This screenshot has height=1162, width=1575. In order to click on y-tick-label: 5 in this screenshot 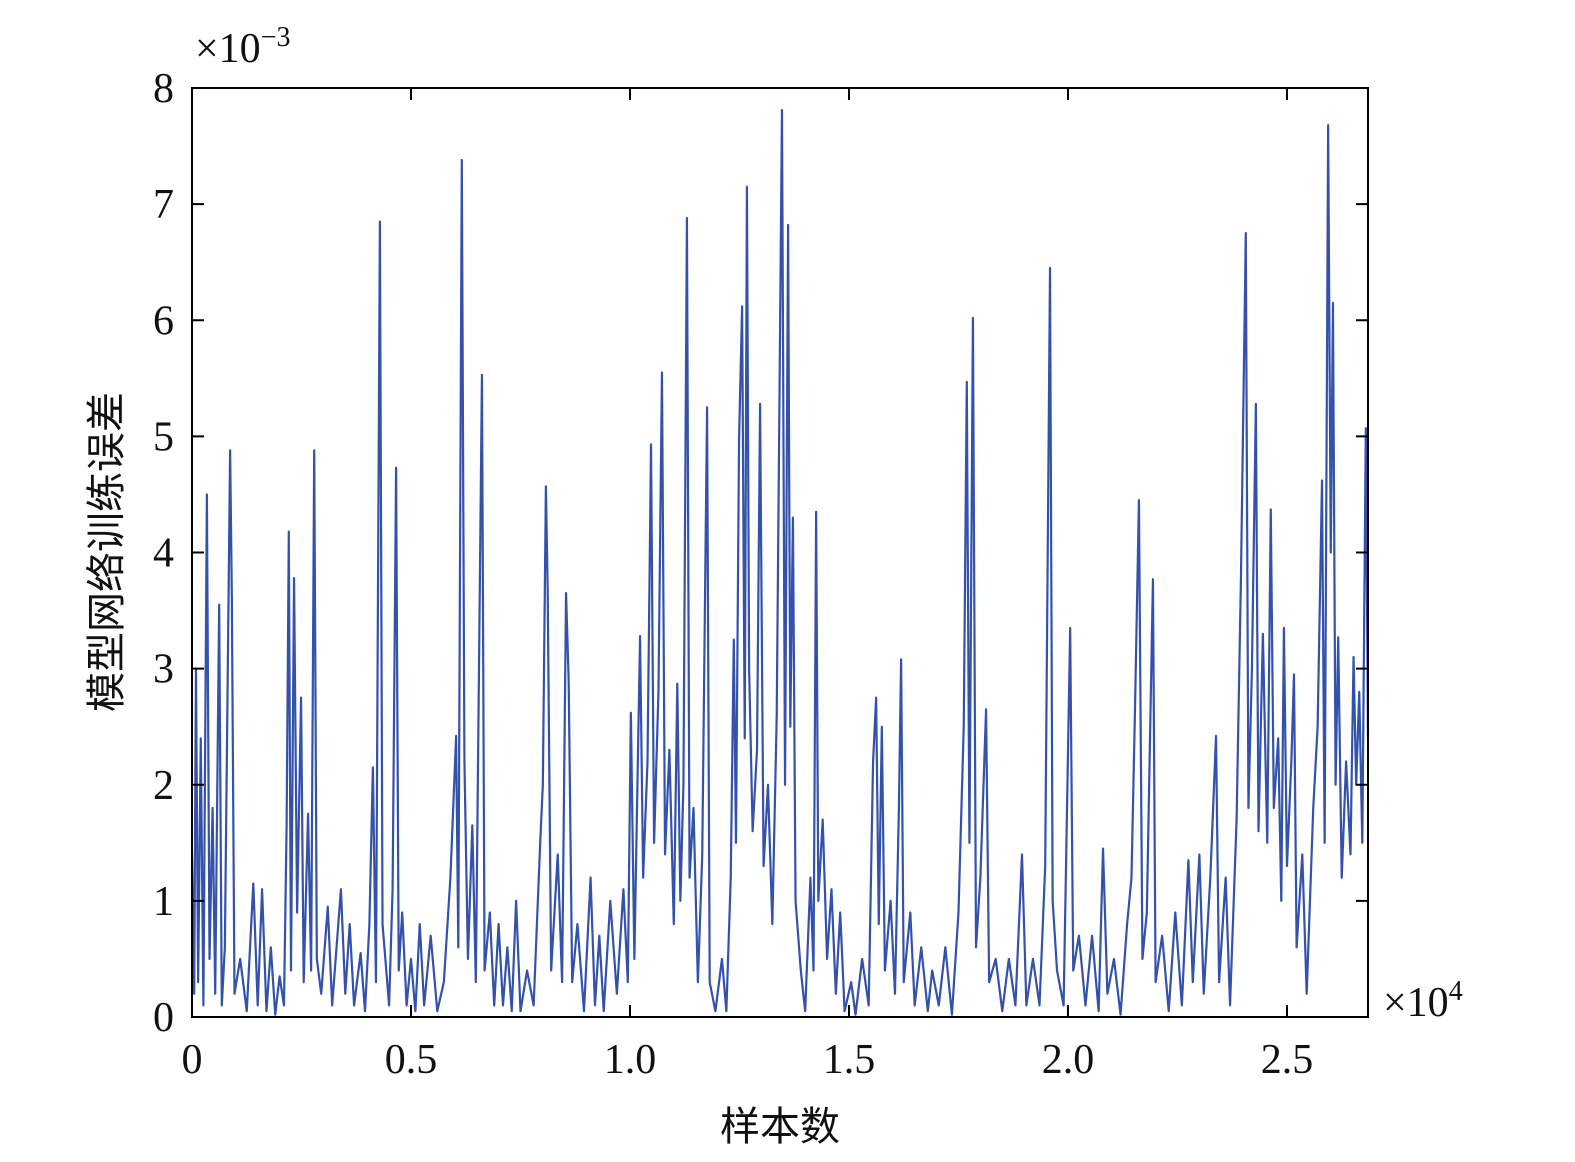, I will do `click(163, 437)`.